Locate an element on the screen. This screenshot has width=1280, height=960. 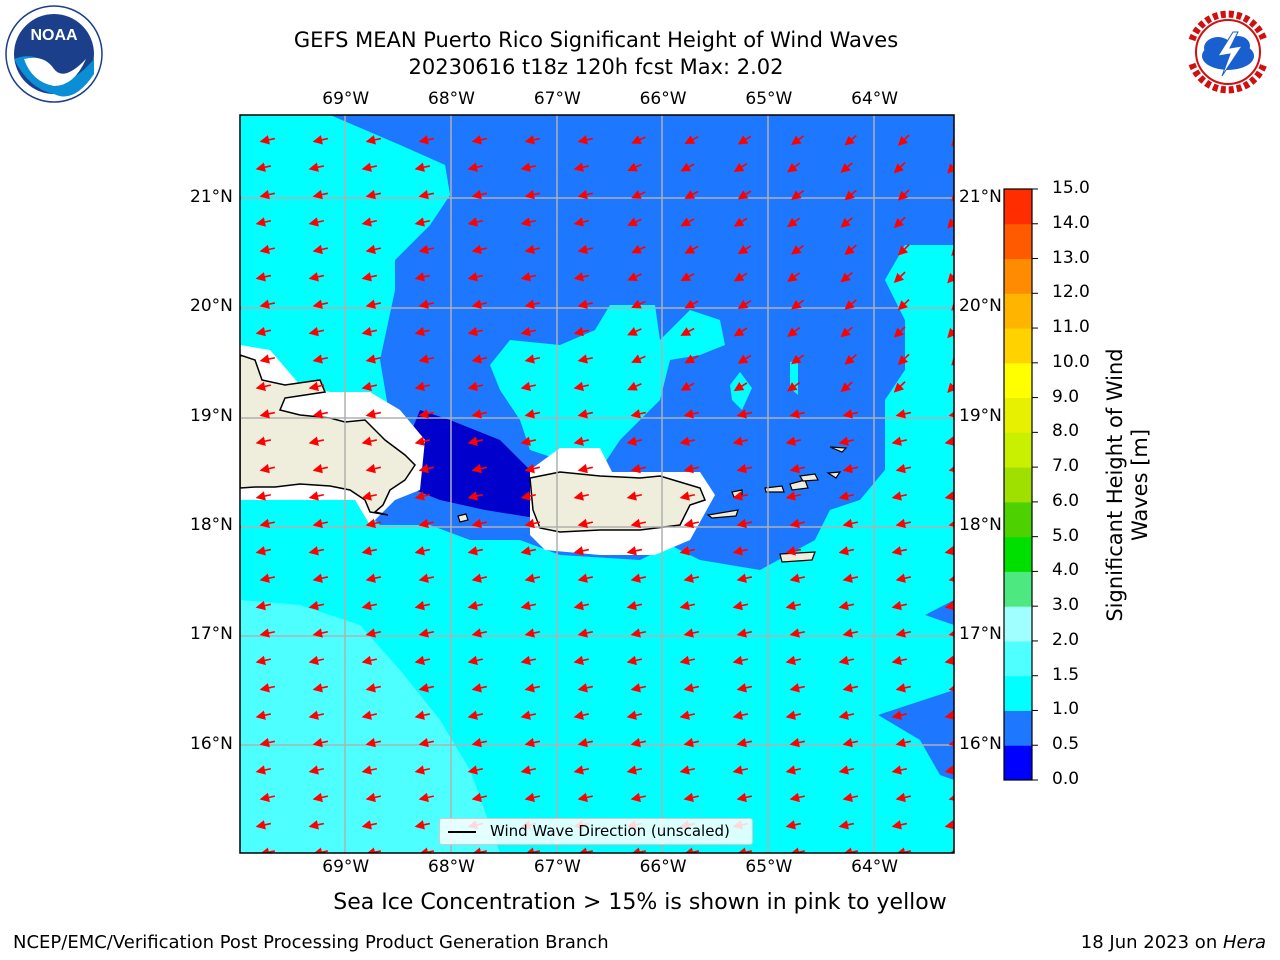
legend-line-sample is located at coordinates (462, 832).